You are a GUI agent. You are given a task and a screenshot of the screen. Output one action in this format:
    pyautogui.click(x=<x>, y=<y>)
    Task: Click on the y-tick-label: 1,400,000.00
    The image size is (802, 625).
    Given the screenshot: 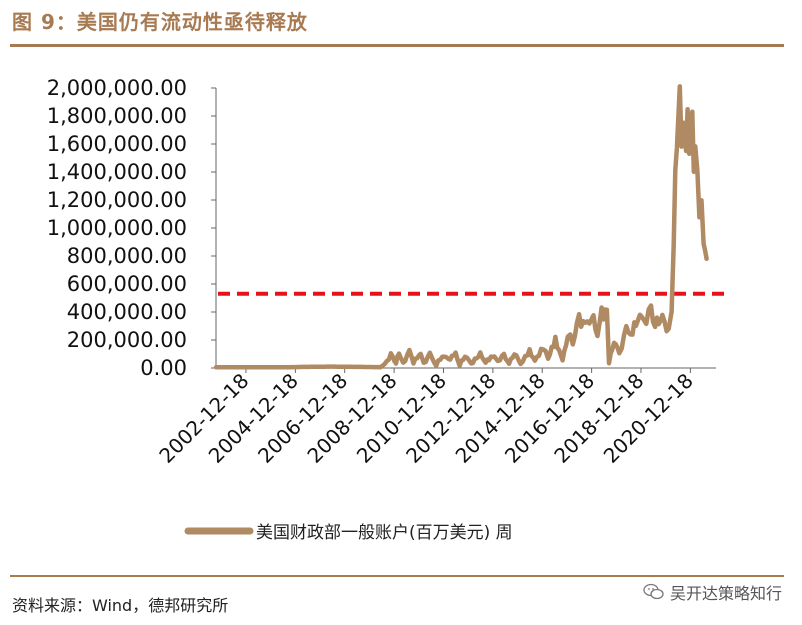 What is the action you would take?
    pyautogui.click(x=117, y=172)
    